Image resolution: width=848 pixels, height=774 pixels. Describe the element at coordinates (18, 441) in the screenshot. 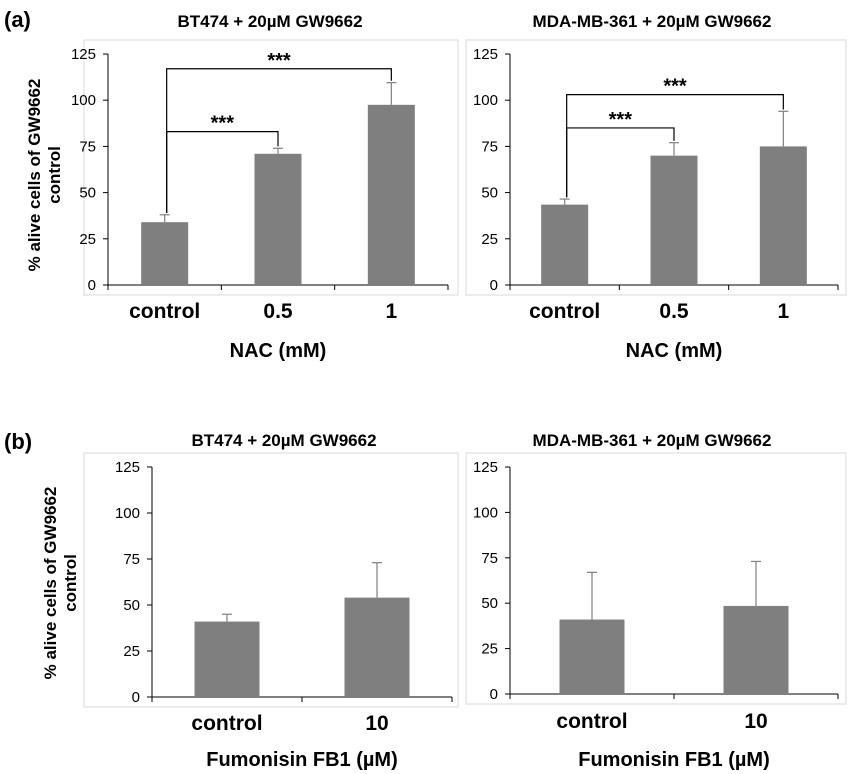

I see `panel-label-b: (b)` at that location.